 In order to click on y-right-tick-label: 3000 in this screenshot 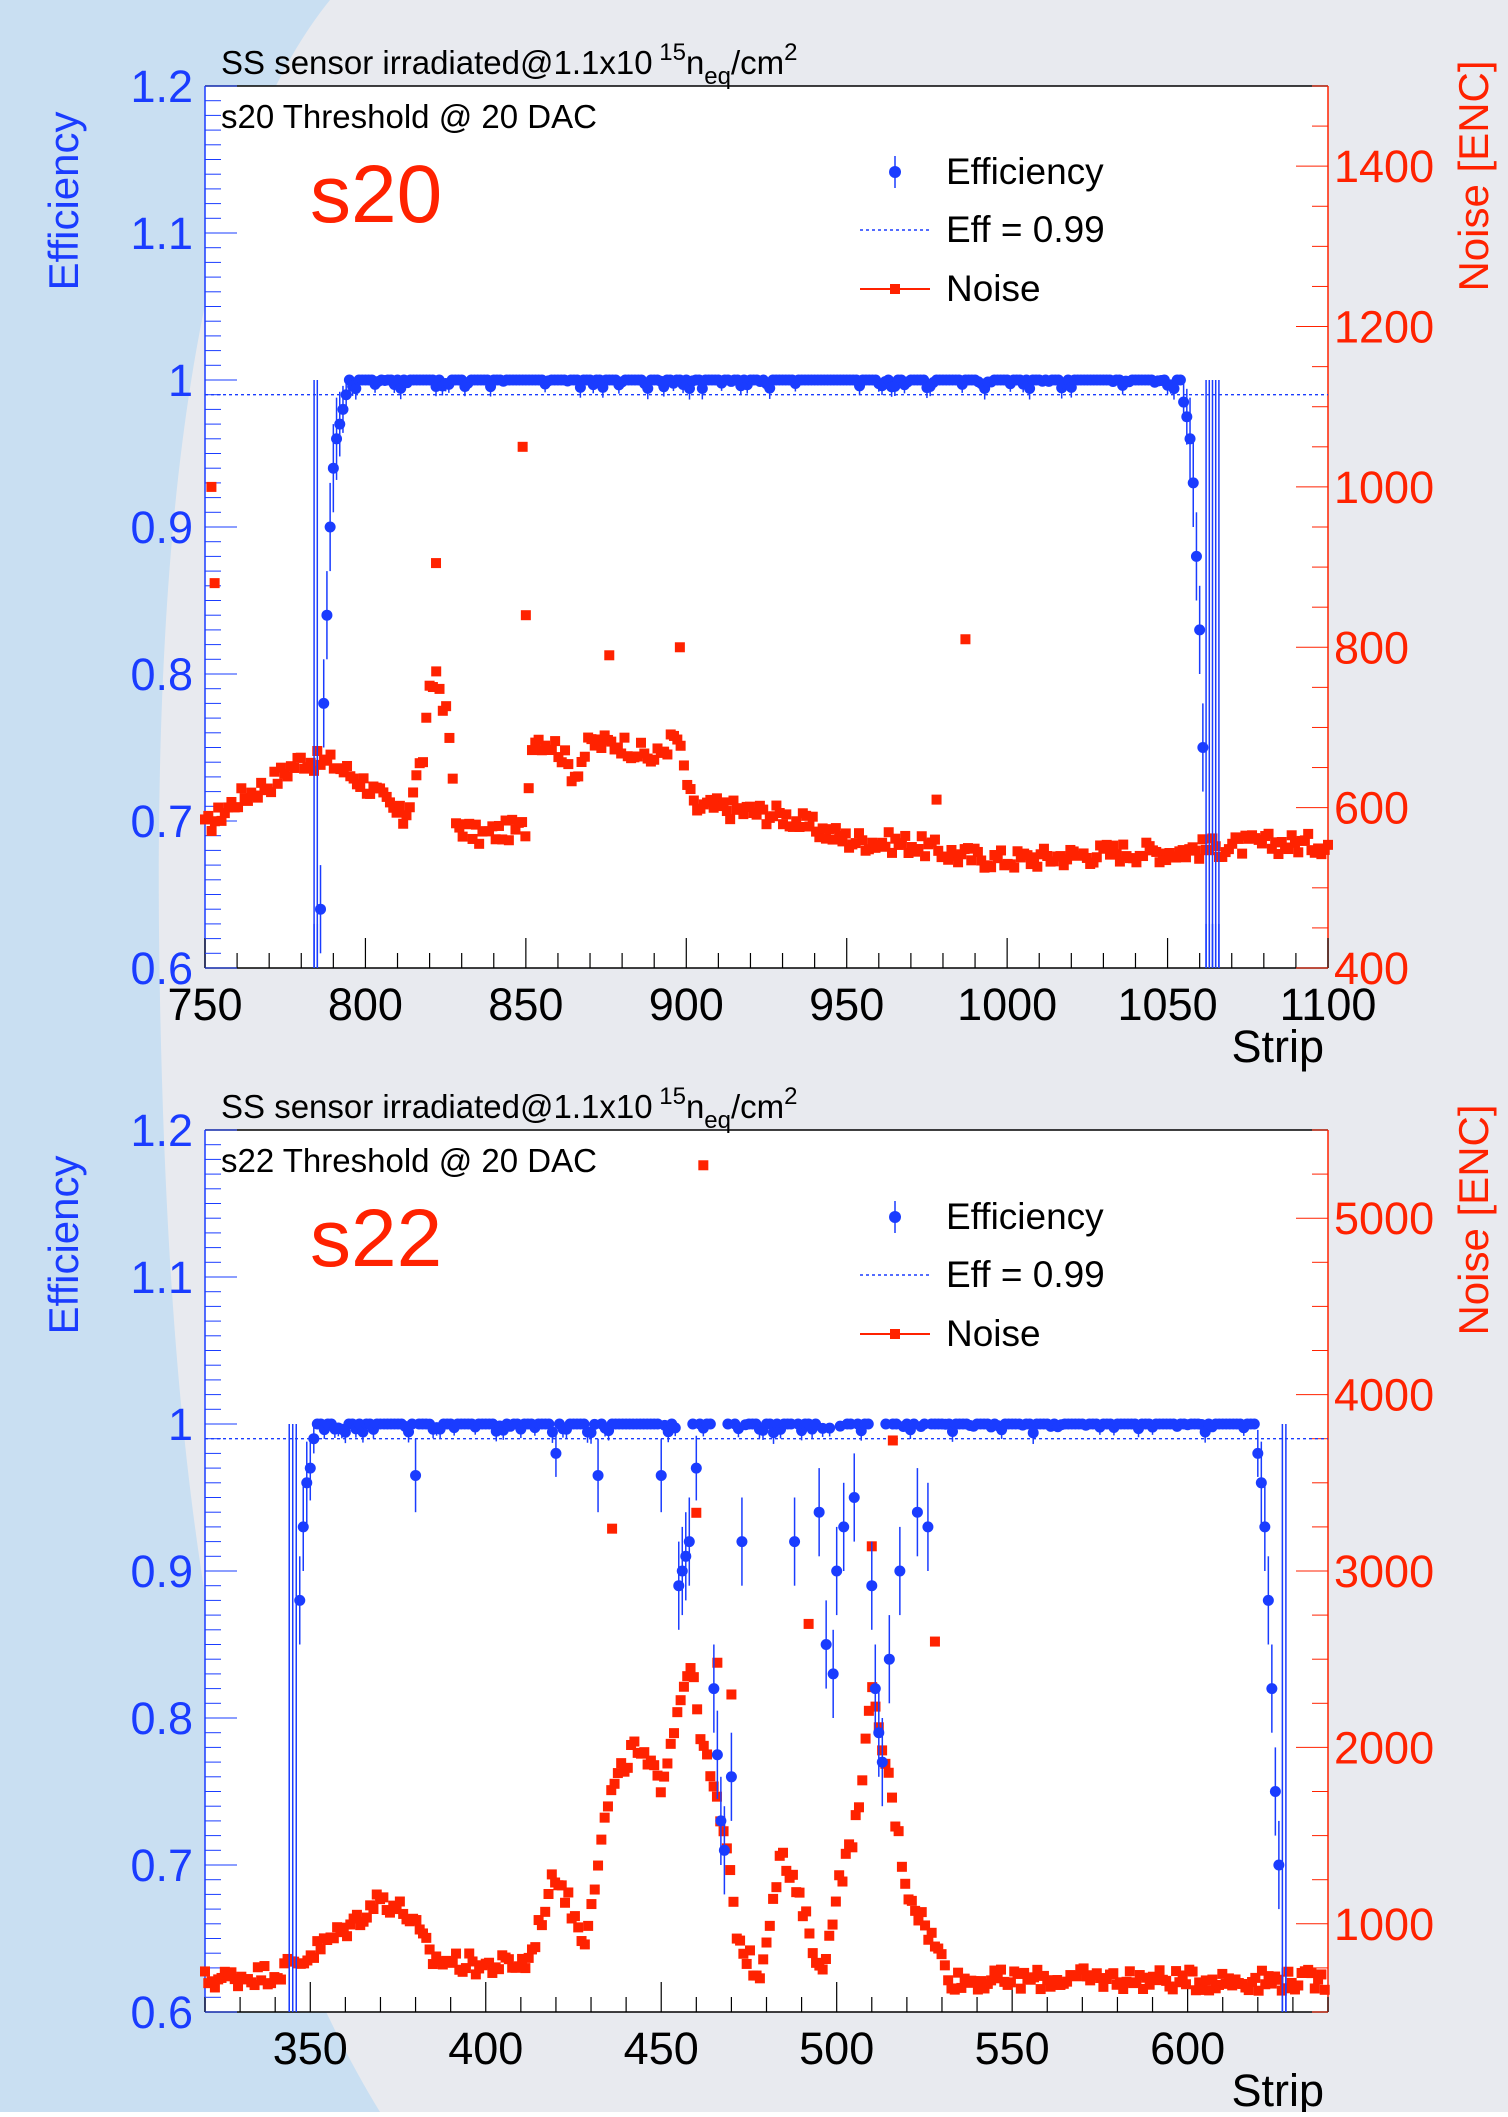, I will do `click(1384, 1571)`.